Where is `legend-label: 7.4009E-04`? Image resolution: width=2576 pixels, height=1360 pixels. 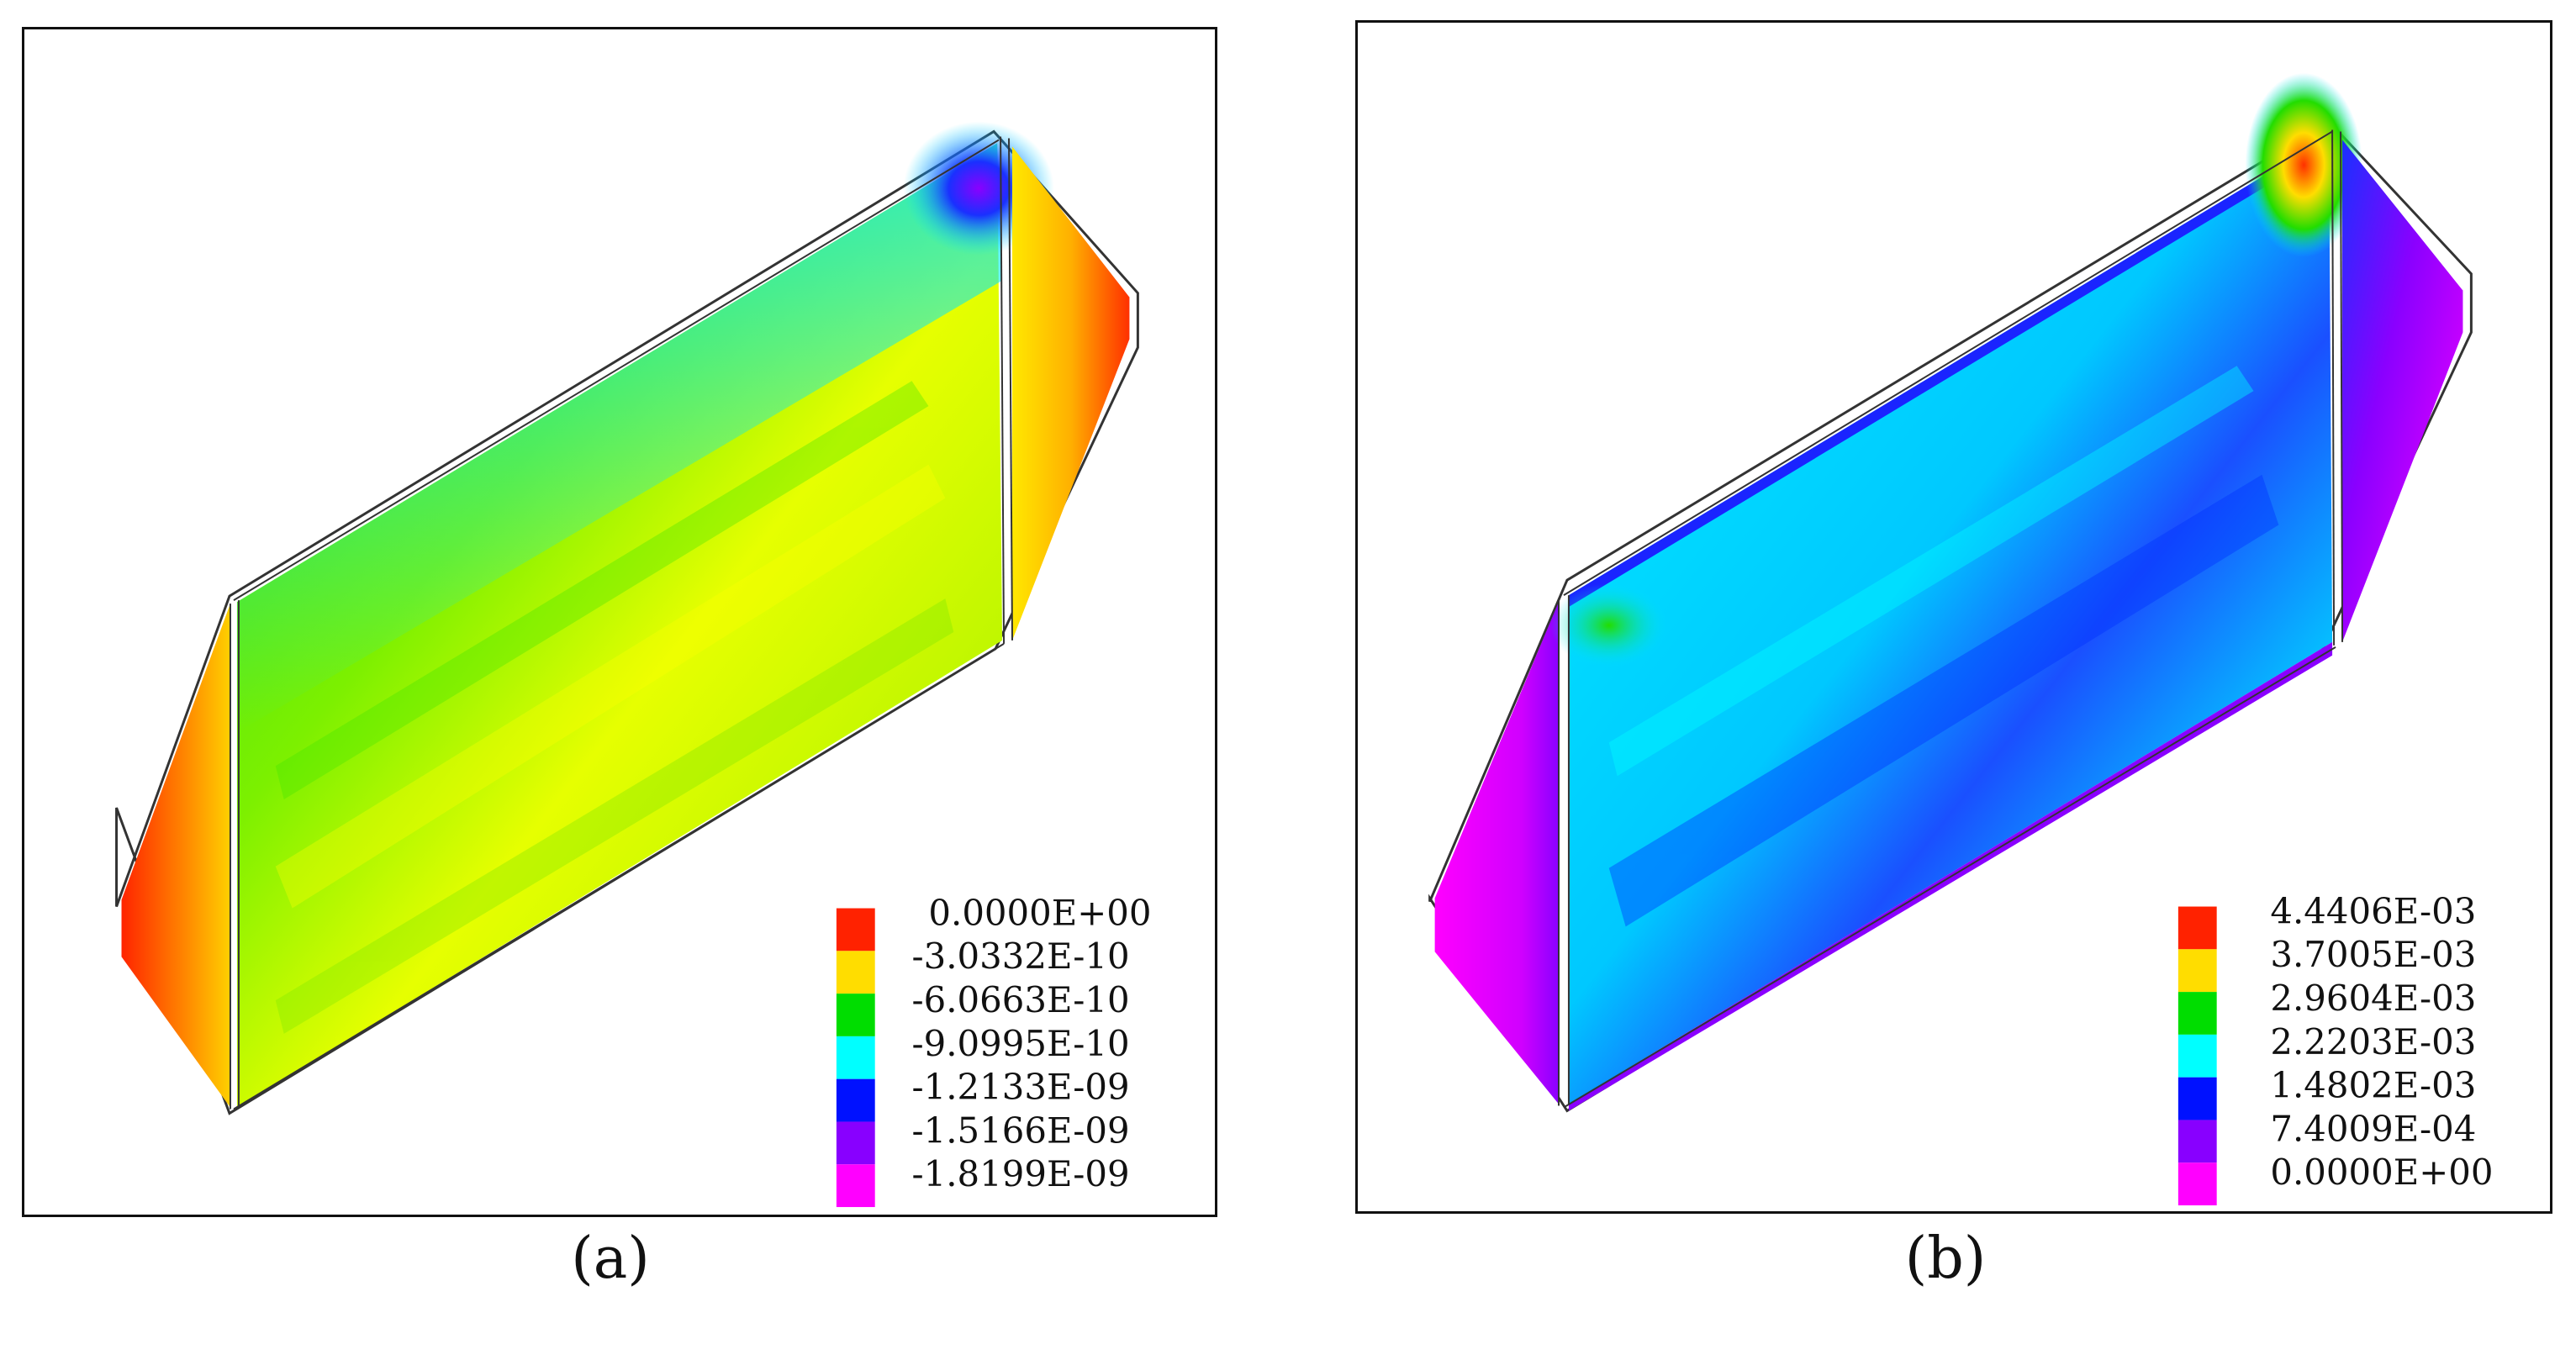 legend-label: 7.4009E-04 is located at coordinates (2373, 1128).